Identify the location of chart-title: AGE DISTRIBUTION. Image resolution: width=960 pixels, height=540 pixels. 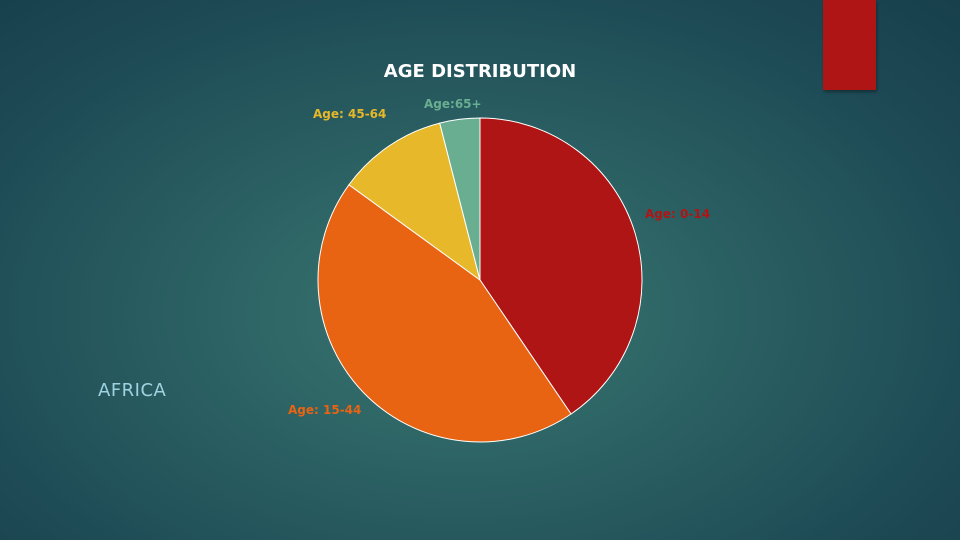
(480, 71).